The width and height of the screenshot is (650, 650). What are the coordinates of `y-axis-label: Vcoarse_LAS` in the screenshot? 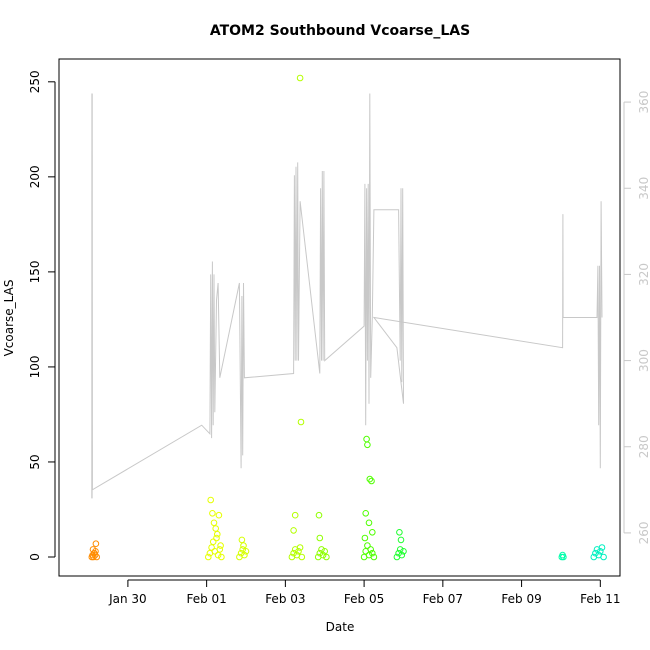 It's located at (9, 318).